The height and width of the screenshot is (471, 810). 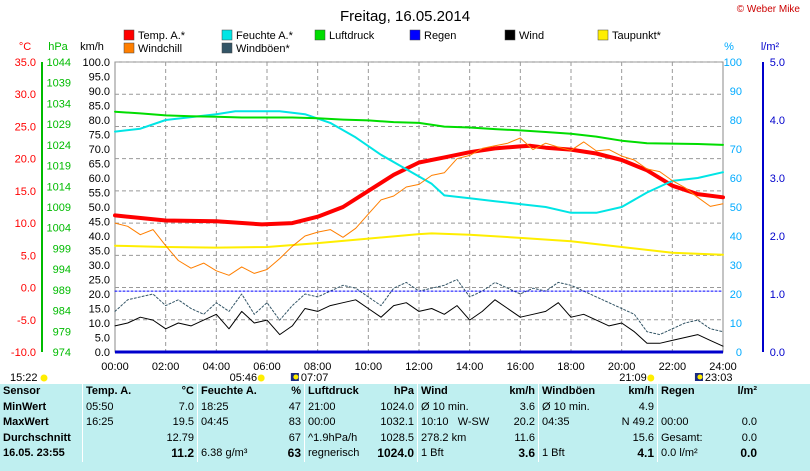 What do you see at coordinates (99, 78) in the screenshot?
I see `axis-tick-label: 95.0` at bounding box center [99, 78].